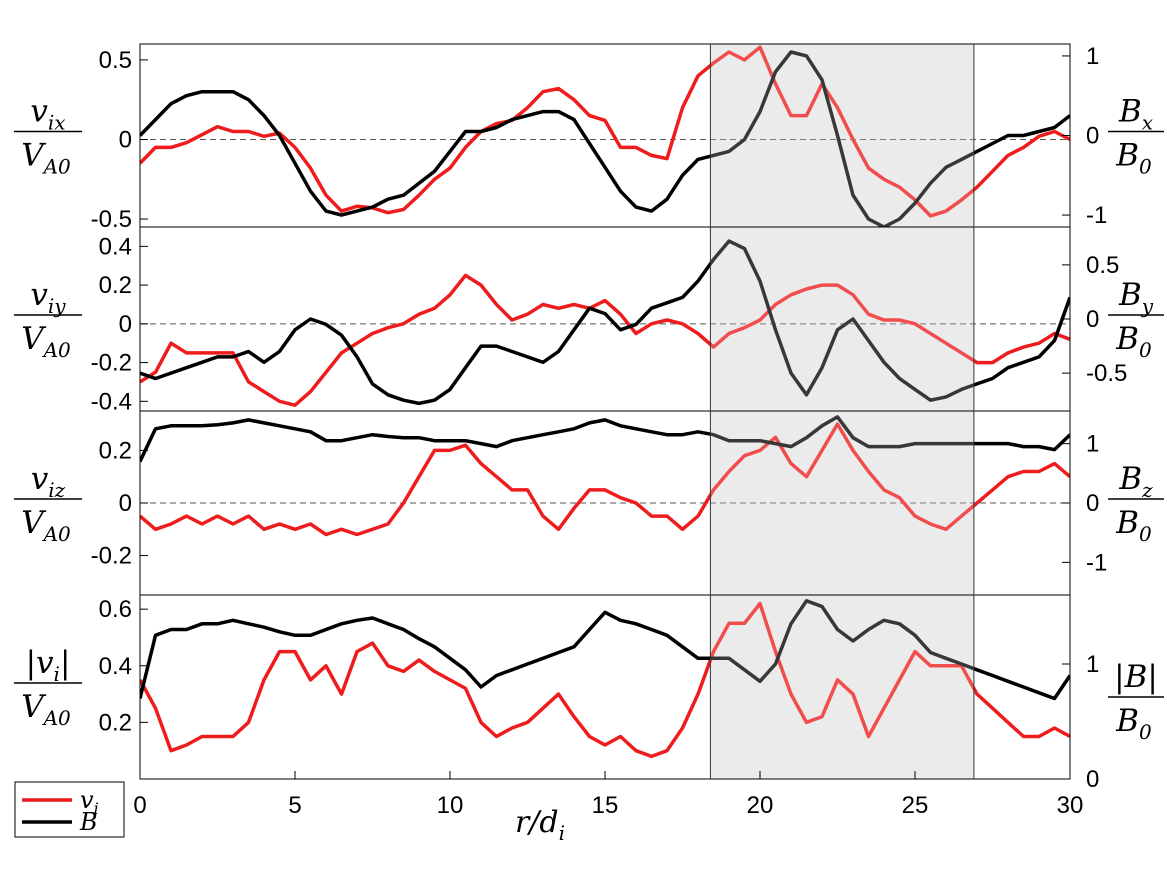  I want to click on left-axis-label-numerator: viy, so click(48, 297).